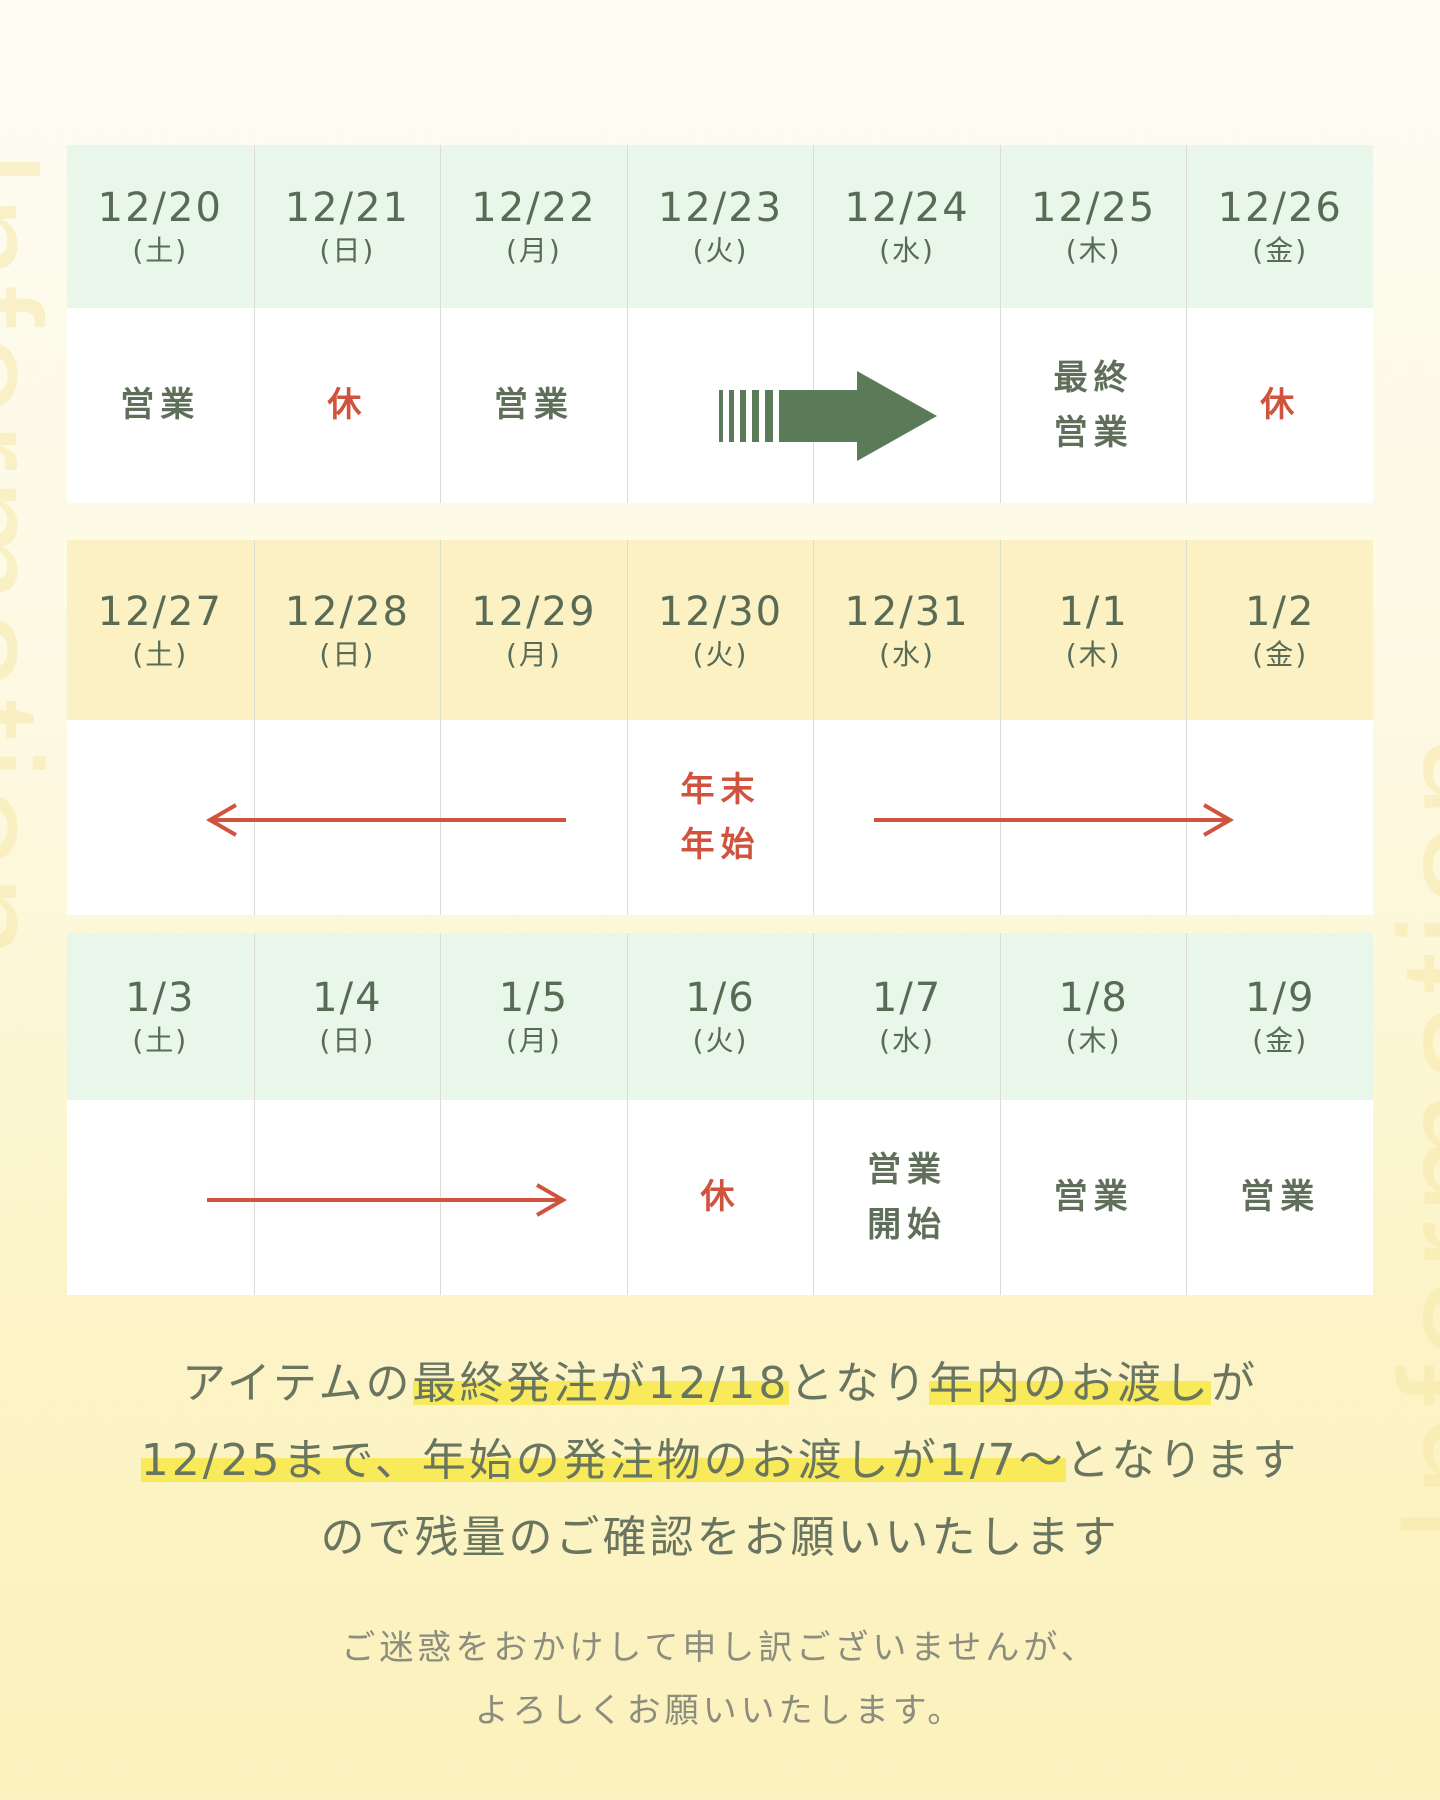 This screenshot has width=1440, height=1800. I want to click on text: となり, so click(859, 1383).